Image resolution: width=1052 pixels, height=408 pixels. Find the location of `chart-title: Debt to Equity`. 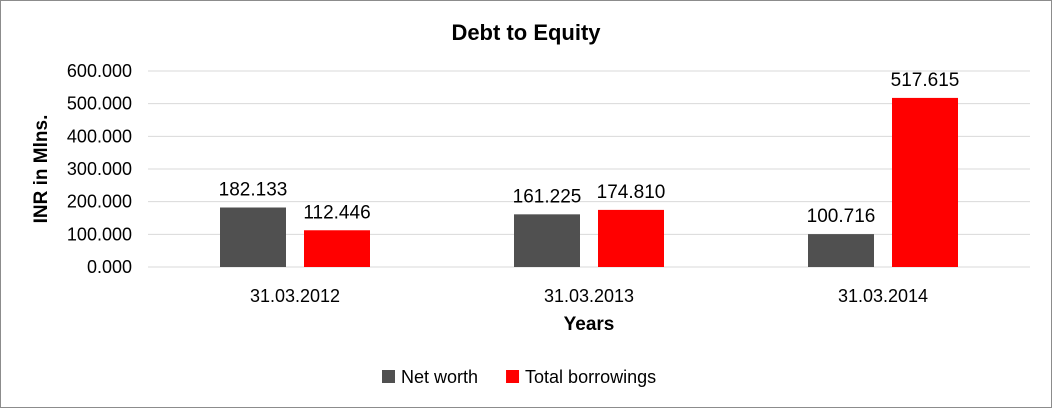

chart-title: Debt to Equity is located at coordinates (526, 32).